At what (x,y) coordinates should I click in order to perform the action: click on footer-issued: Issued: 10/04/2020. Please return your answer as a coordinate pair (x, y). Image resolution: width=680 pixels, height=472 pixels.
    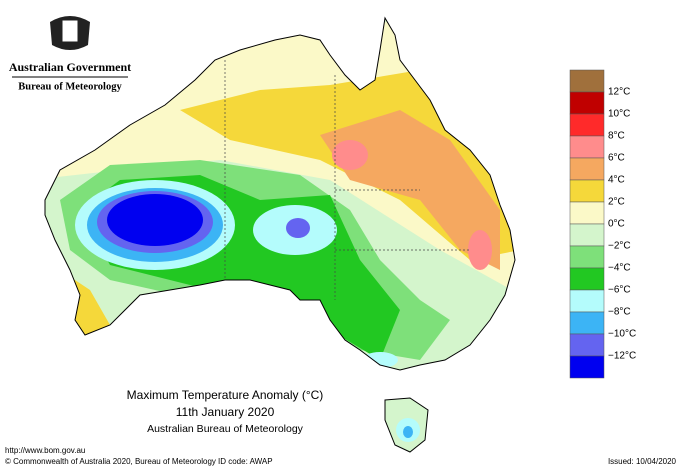
    Looking at the image, I should click on (642, 461).